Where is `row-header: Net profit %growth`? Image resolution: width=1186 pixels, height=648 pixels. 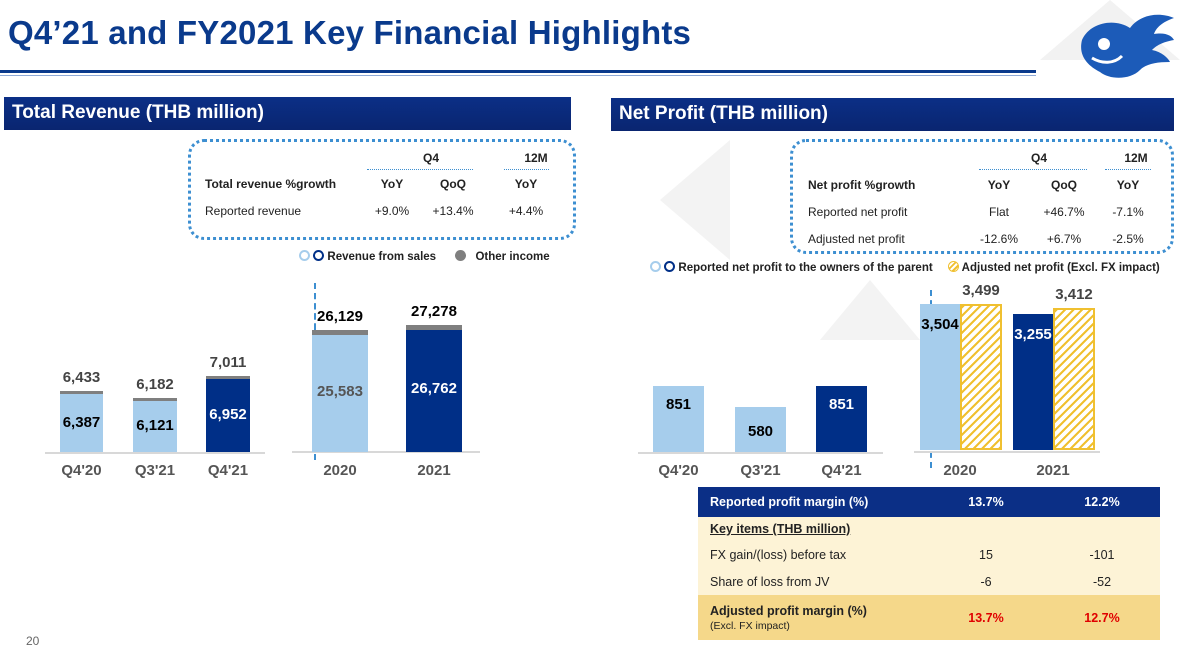 row-header: Net profit %growth is located at coordinates (862, 185).